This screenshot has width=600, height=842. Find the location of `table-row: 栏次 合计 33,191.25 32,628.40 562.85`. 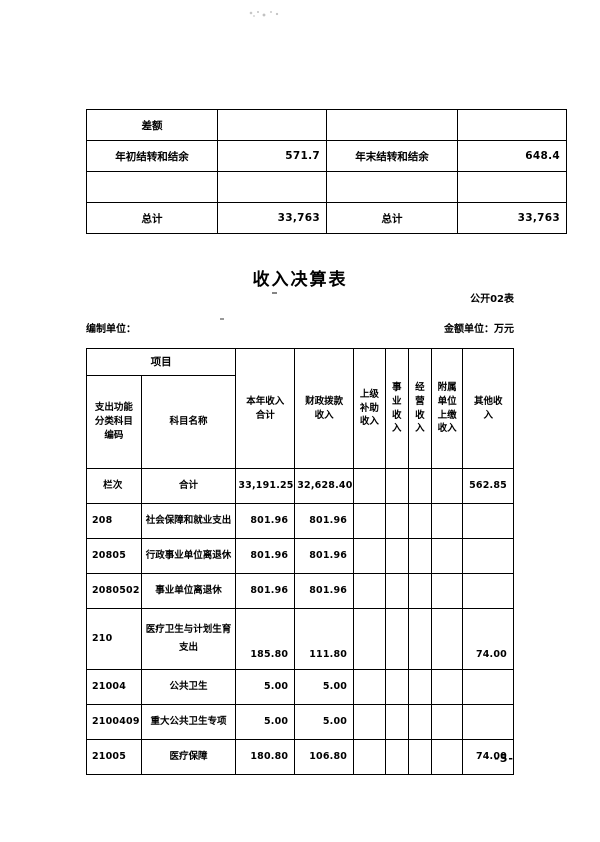

table-row: 栏次 合计 33,191.25 32,628.40 562.85 is located at coordinates (300, 486).